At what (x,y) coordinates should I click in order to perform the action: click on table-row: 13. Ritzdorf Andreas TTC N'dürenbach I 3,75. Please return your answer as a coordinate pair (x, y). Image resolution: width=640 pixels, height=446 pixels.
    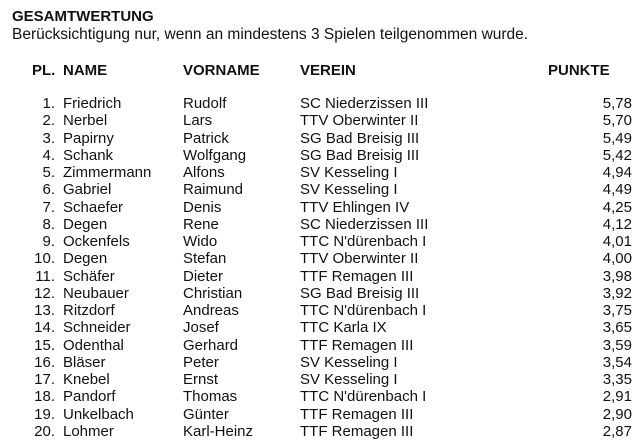
    Looking at the image, I should click on (320, 310).